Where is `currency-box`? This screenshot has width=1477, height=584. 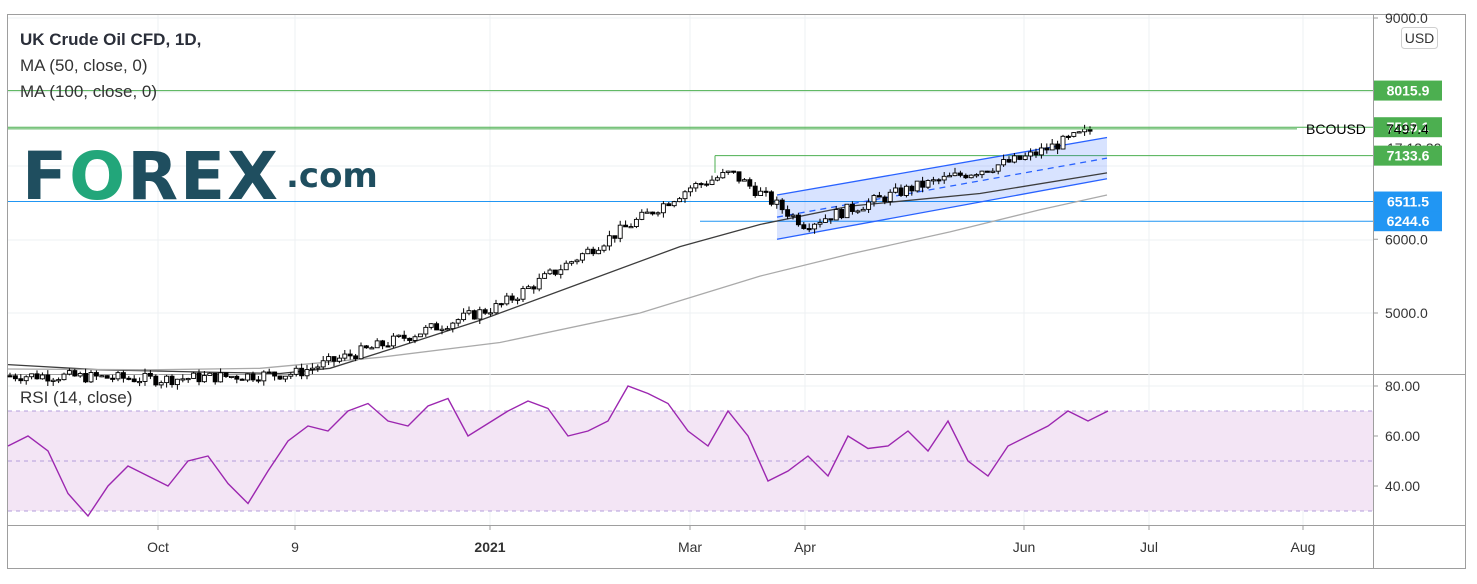 currency-box is located at coordinates (1419, 38).